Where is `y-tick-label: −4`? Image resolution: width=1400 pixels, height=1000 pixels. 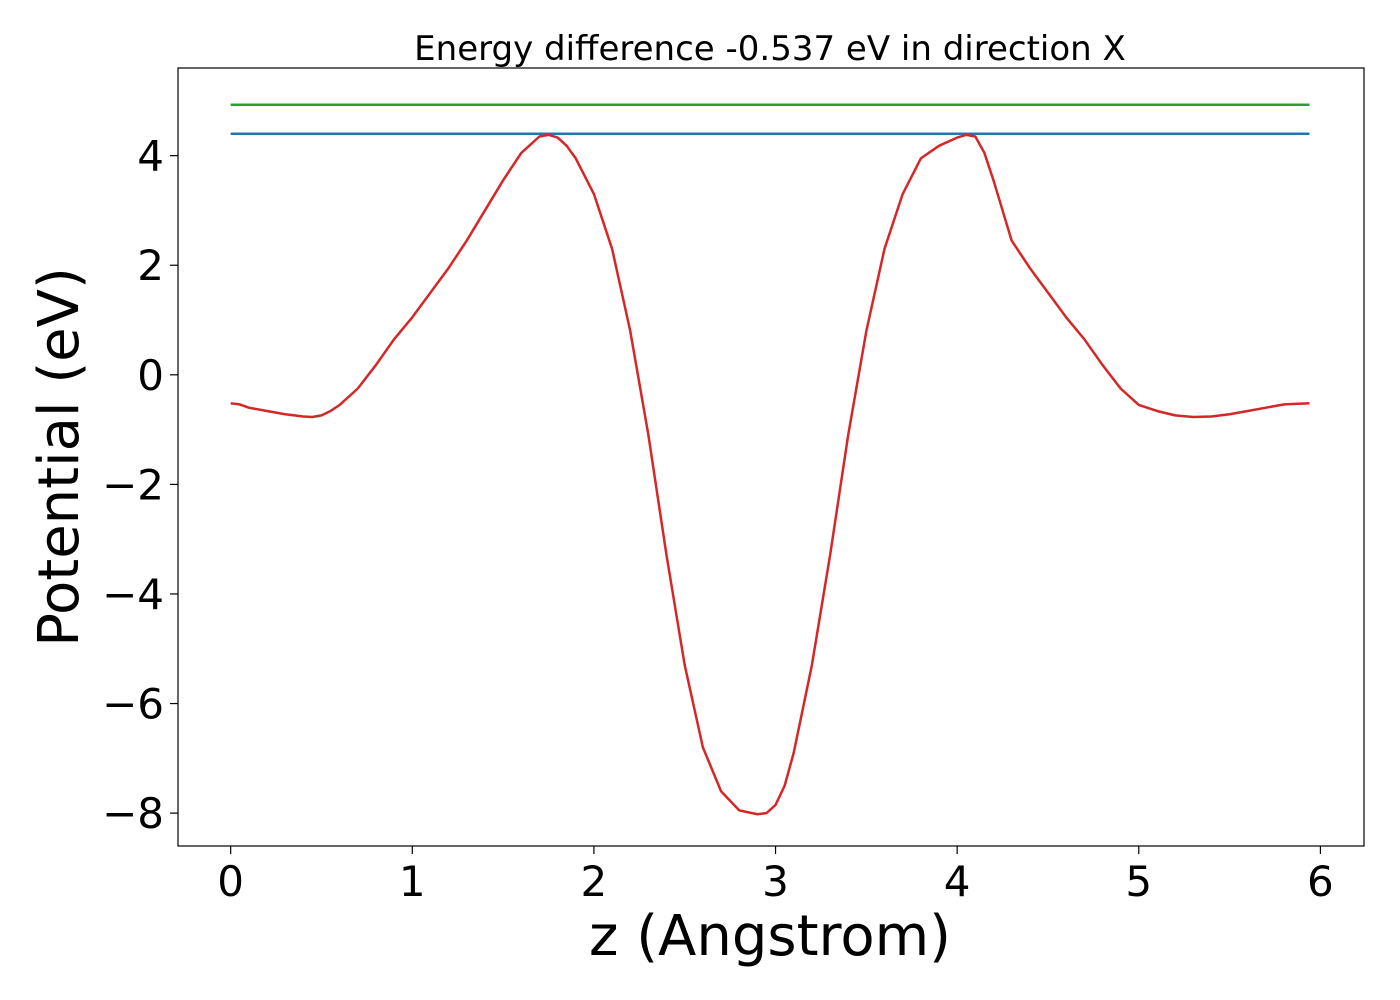
y-tick-label: −4 is located at coordinates (133, 594).